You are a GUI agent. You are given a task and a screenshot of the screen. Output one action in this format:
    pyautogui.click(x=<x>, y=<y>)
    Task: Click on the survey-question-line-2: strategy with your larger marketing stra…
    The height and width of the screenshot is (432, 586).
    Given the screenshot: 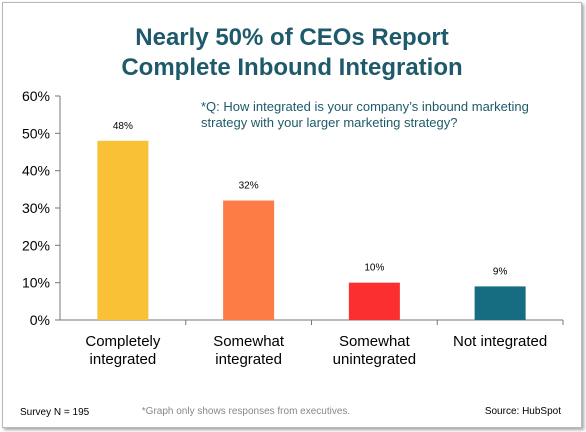 What is the action you would take?
    pyautogui.click(x=329, y=122)
    